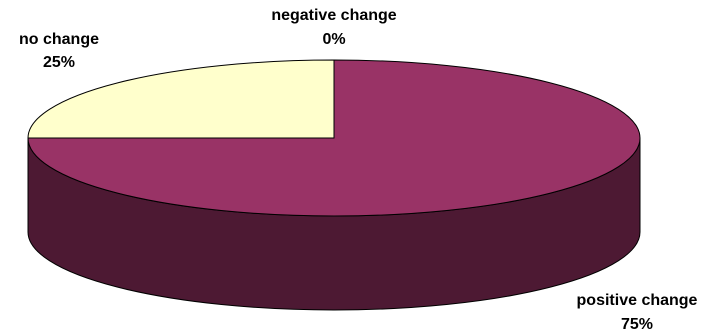  What do you see at coordinates (59, 39) in the screenshot?
I see `label-no-change-name: no change` at bounding box center [59, 39].